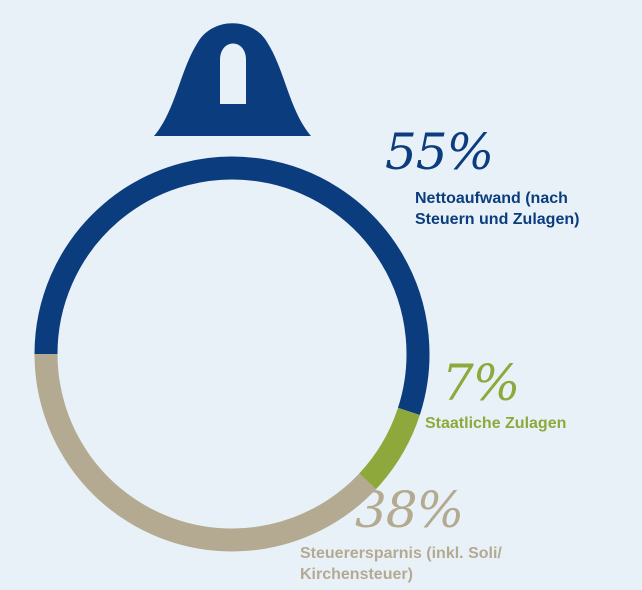 This screenshot has height=590, width=642. What do you see at coordinates (356, 574) in the screenshot?
I see `slice-steuerersparnis-label-line2: Kirchensteuer)` at bounding box center [356, 574].